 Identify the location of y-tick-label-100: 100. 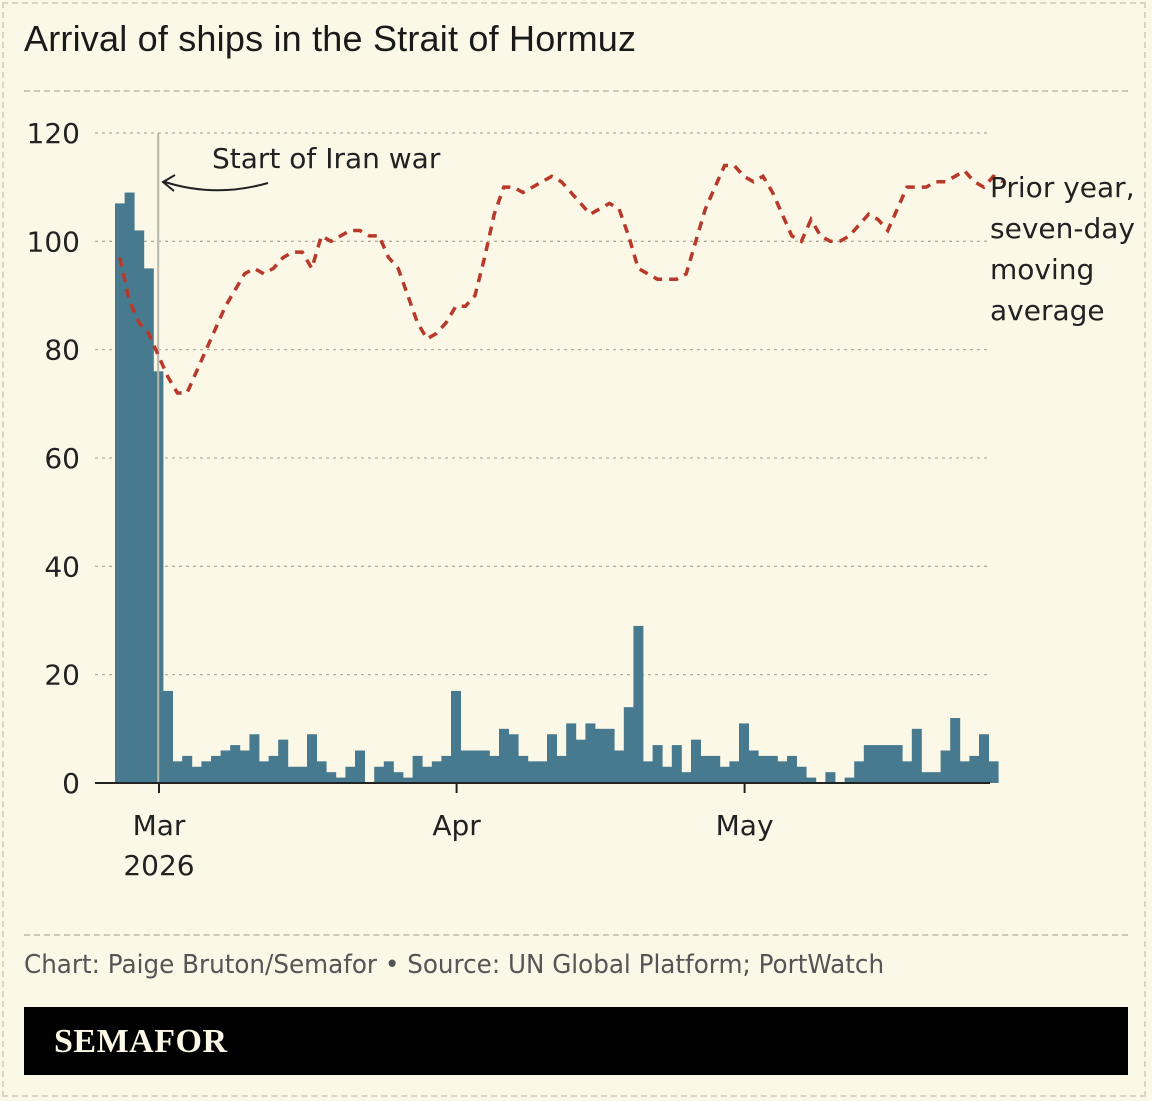
(53, 241).